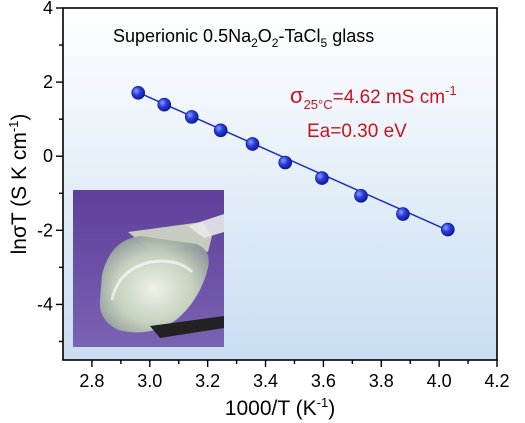 The height and width of the screenshot is (423, 525). Describe the element at coordinates (19, 117) in the screenshot. I see `y-axis-title-close: )` at that location.